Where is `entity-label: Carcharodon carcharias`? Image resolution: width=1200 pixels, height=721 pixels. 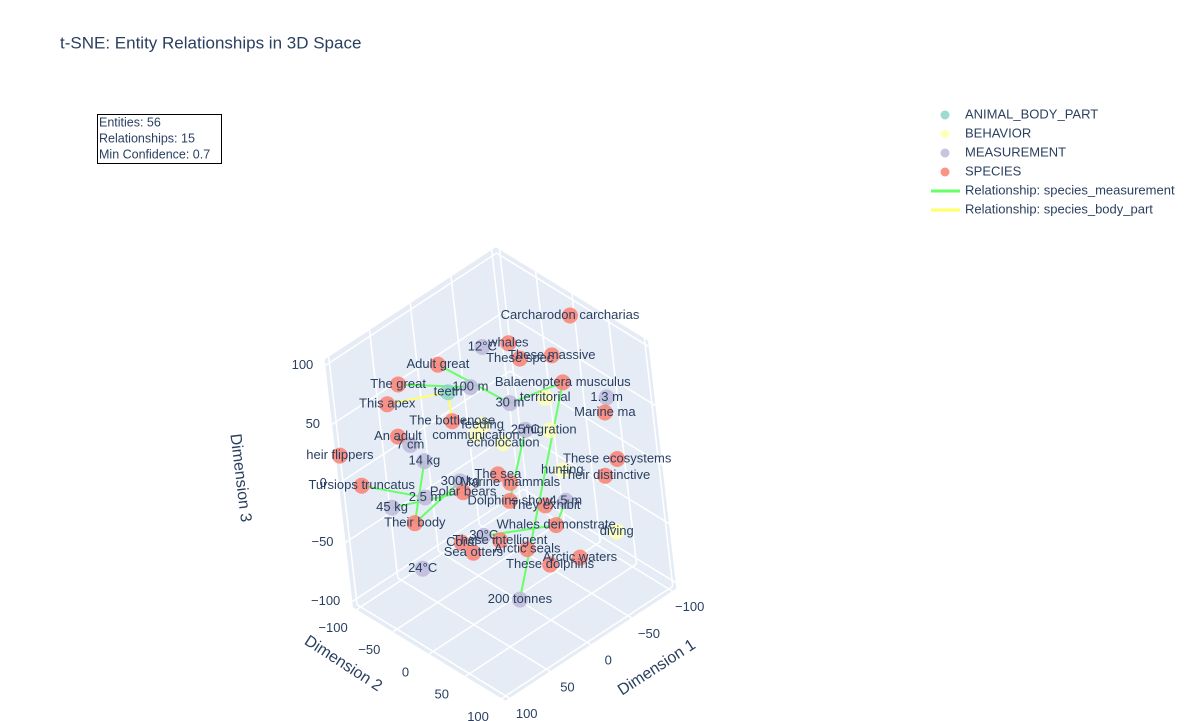 entity-label: Carcharodon carcharias is located at coordinates (570, 314).